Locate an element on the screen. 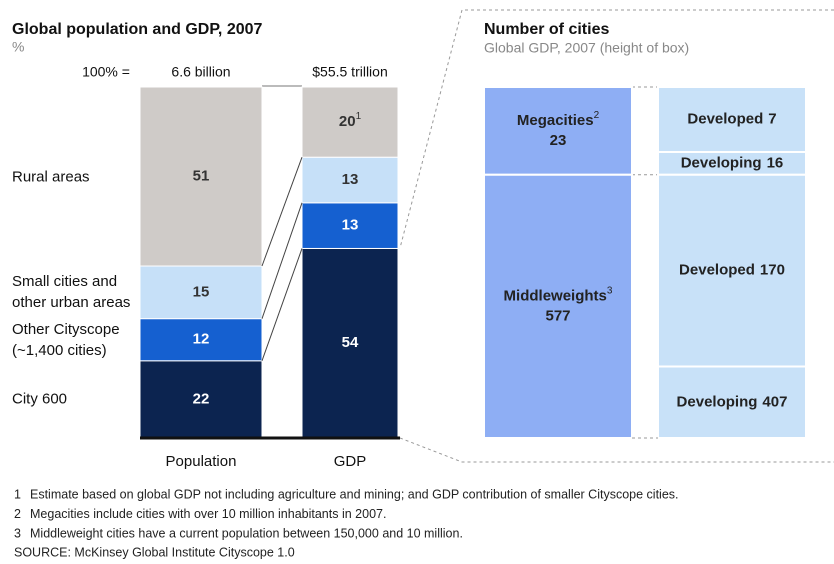 This screenshot has height=564, width=834. part-count: 7 is located at coordinates (772, 118).